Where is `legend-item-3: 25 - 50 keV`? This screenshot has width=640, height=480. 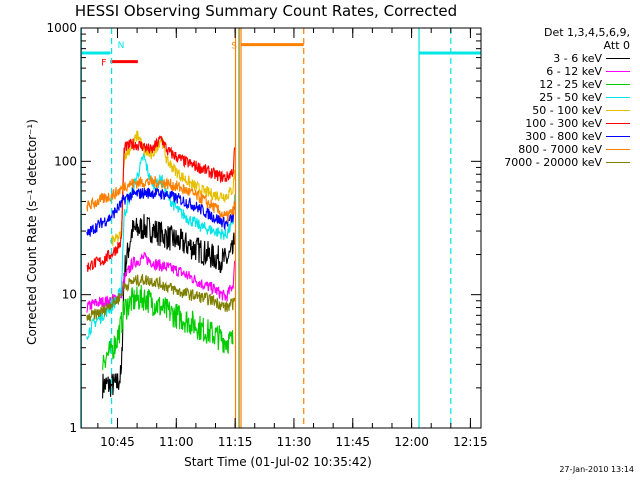
legend-item-3: 25 - 50 keV is located at coordinates (554, 97).